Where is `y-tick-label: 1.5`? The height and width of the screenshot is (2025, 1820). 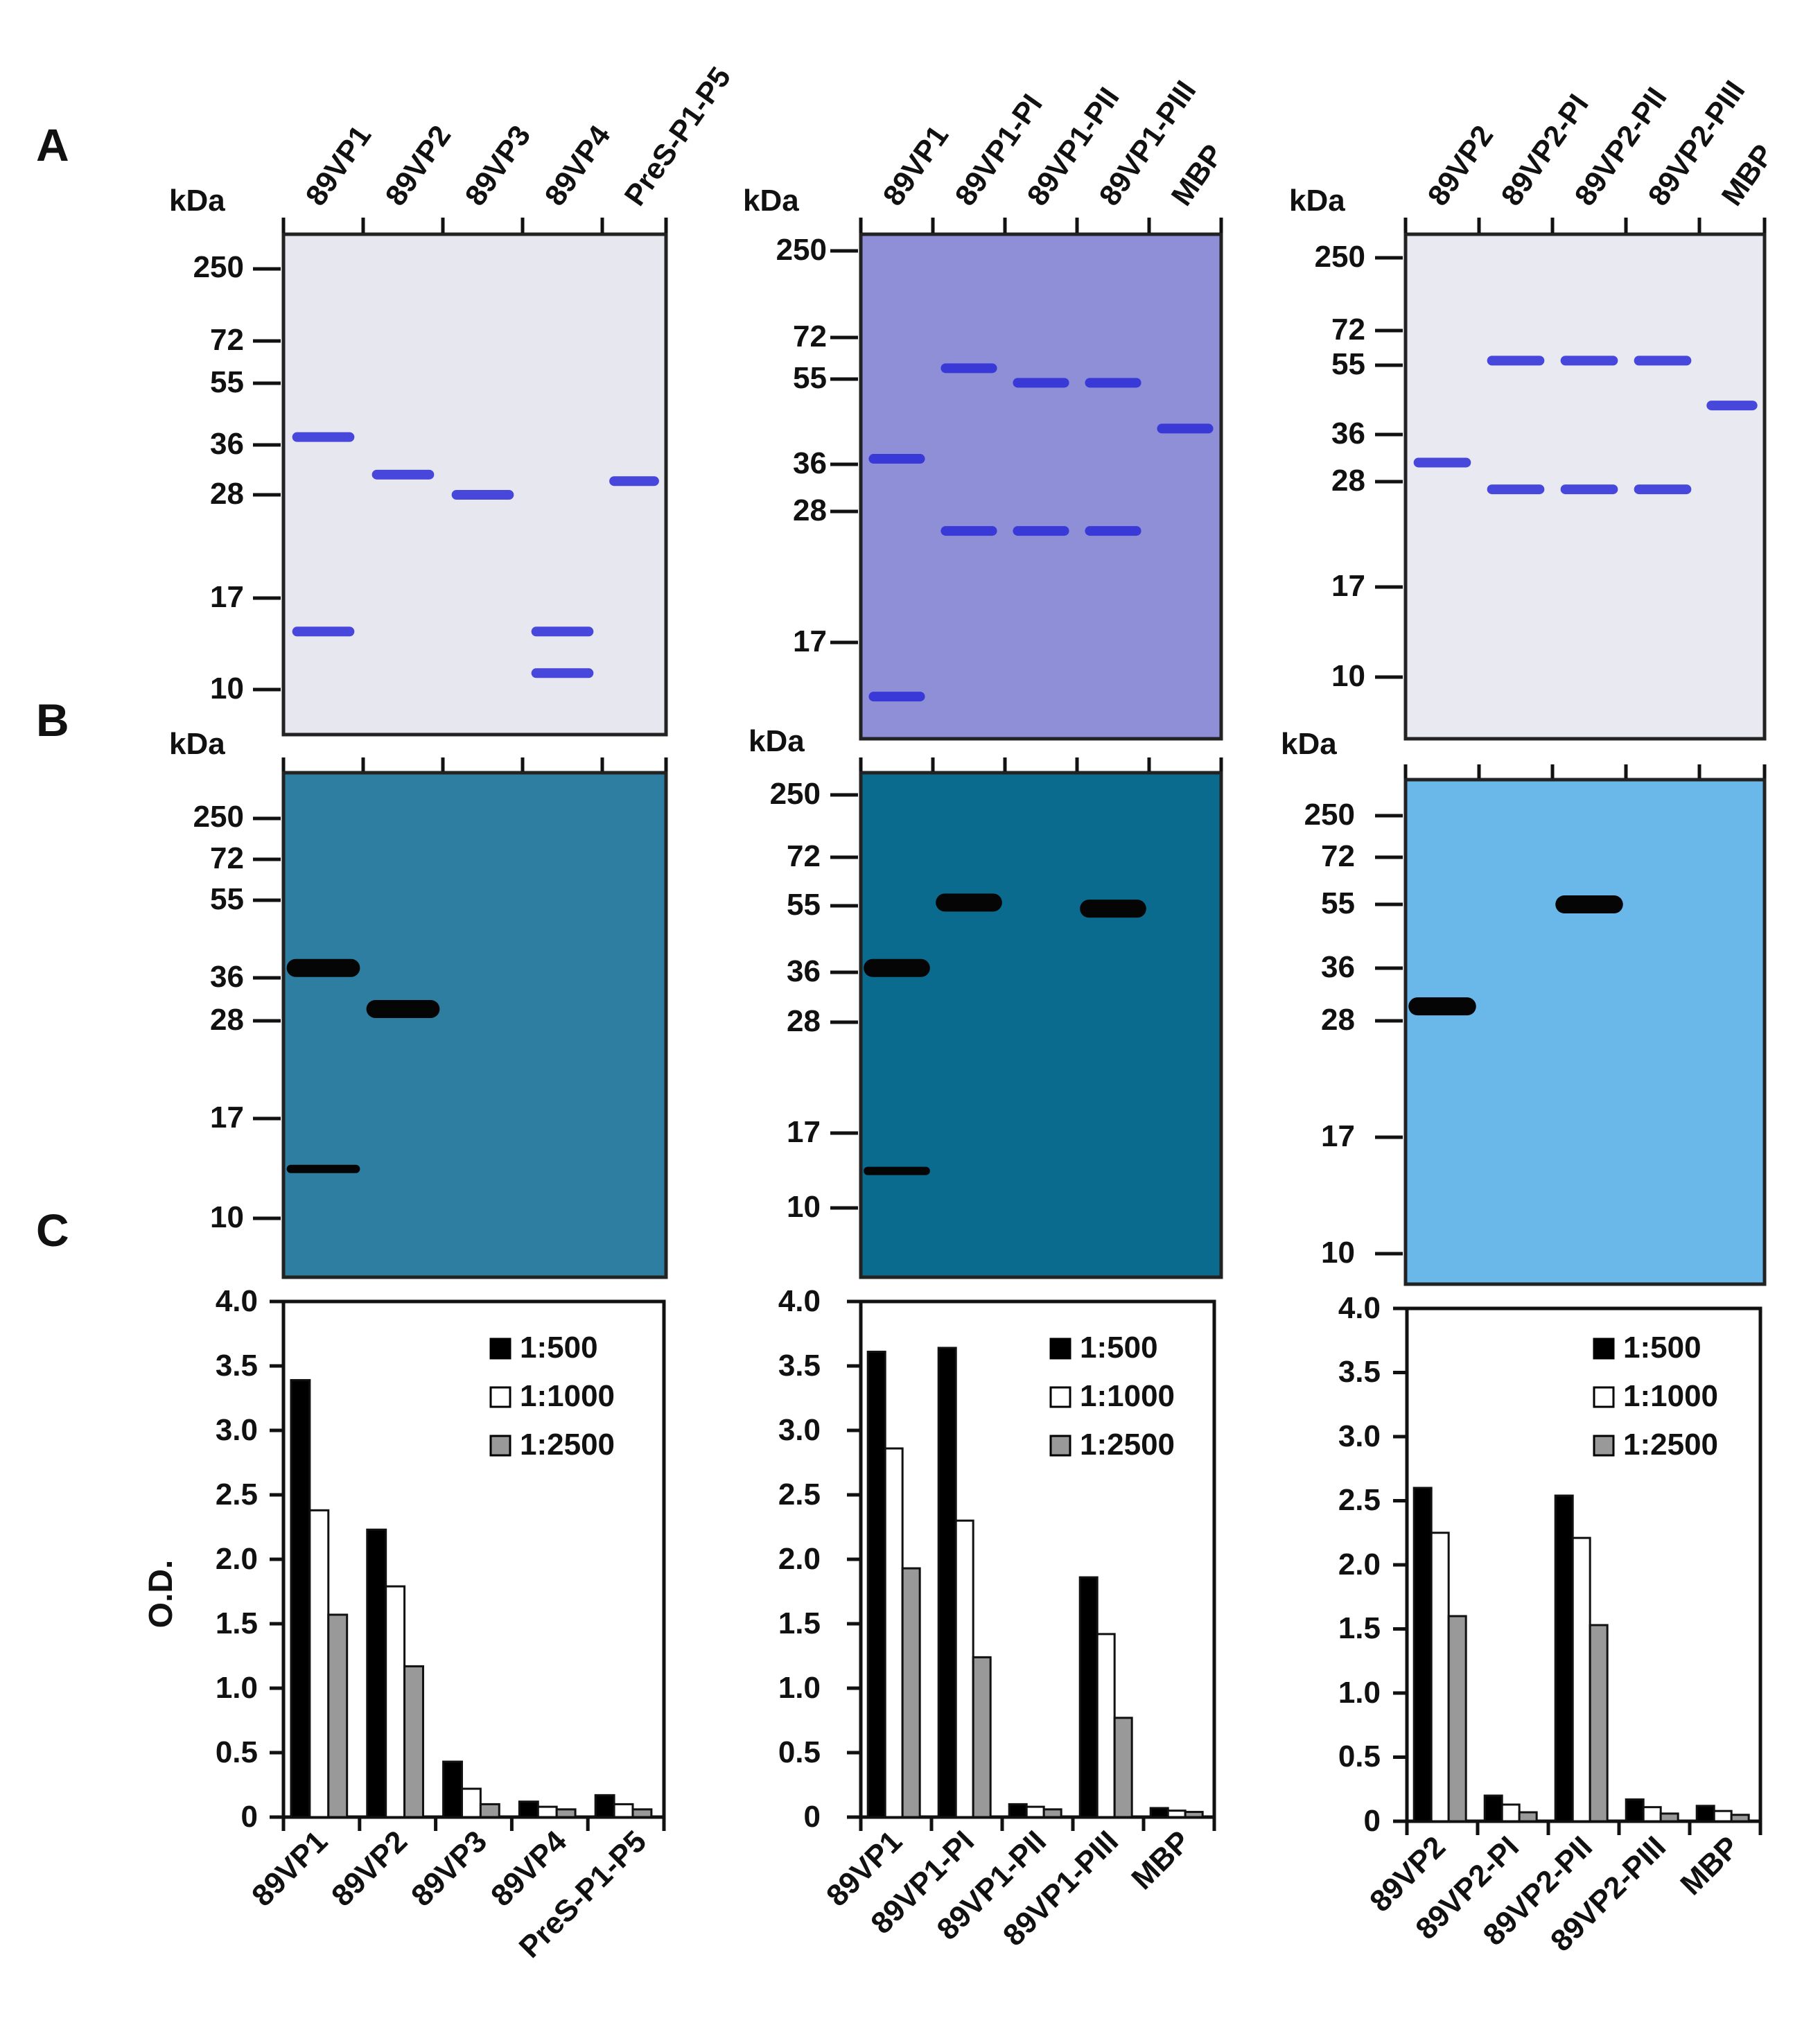
y-tick-label: 1.5 is located at coordinates (237, 1623).